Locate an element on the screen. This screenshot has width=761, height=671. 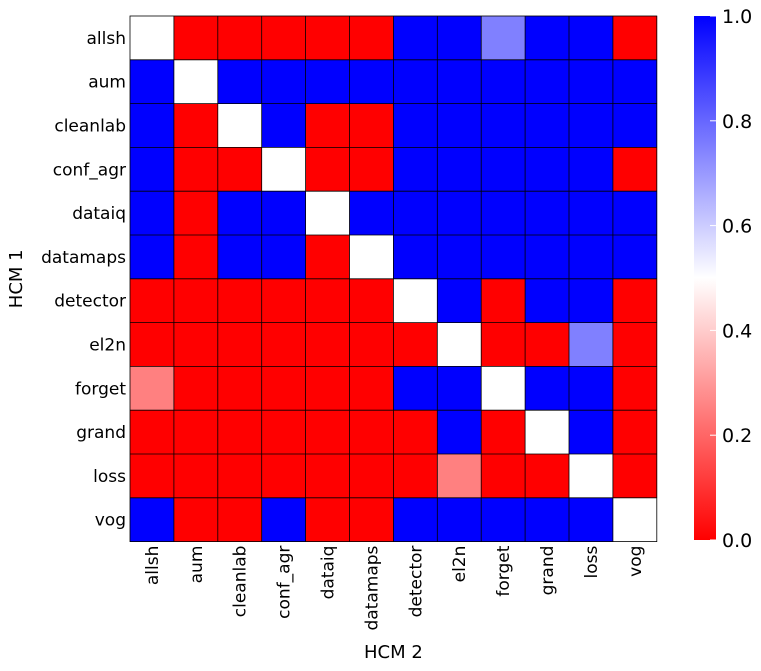
heatmap-cell-grand-el2n is located at coordinates (459, 432).